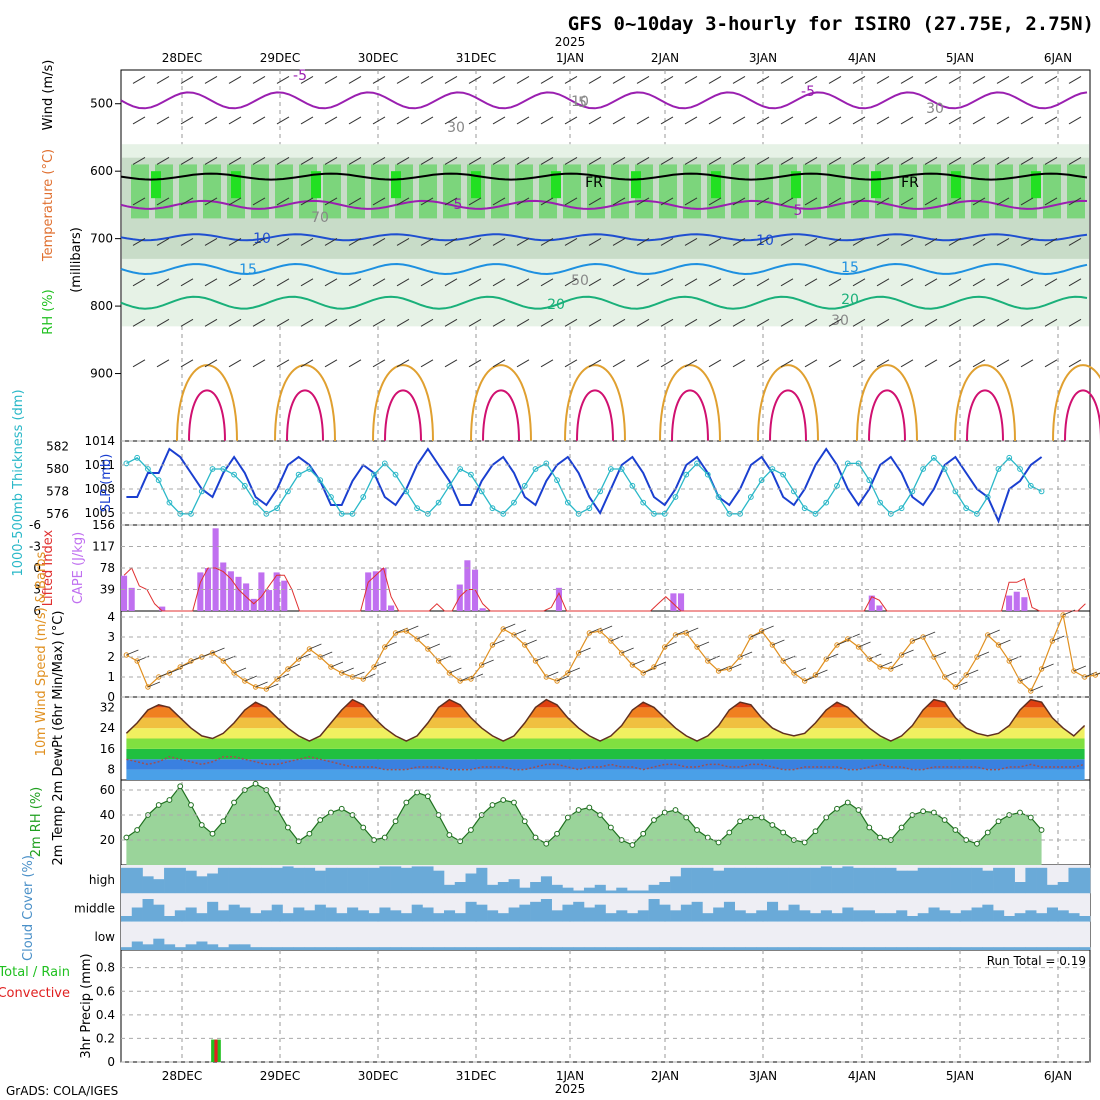 The height and width of the screenshot is (1100, 1100). What do you see at coordinates (1058, 58) in the screenshot?
I see `top-date-tick: 6JAN` at bounding box center [1058, 58].